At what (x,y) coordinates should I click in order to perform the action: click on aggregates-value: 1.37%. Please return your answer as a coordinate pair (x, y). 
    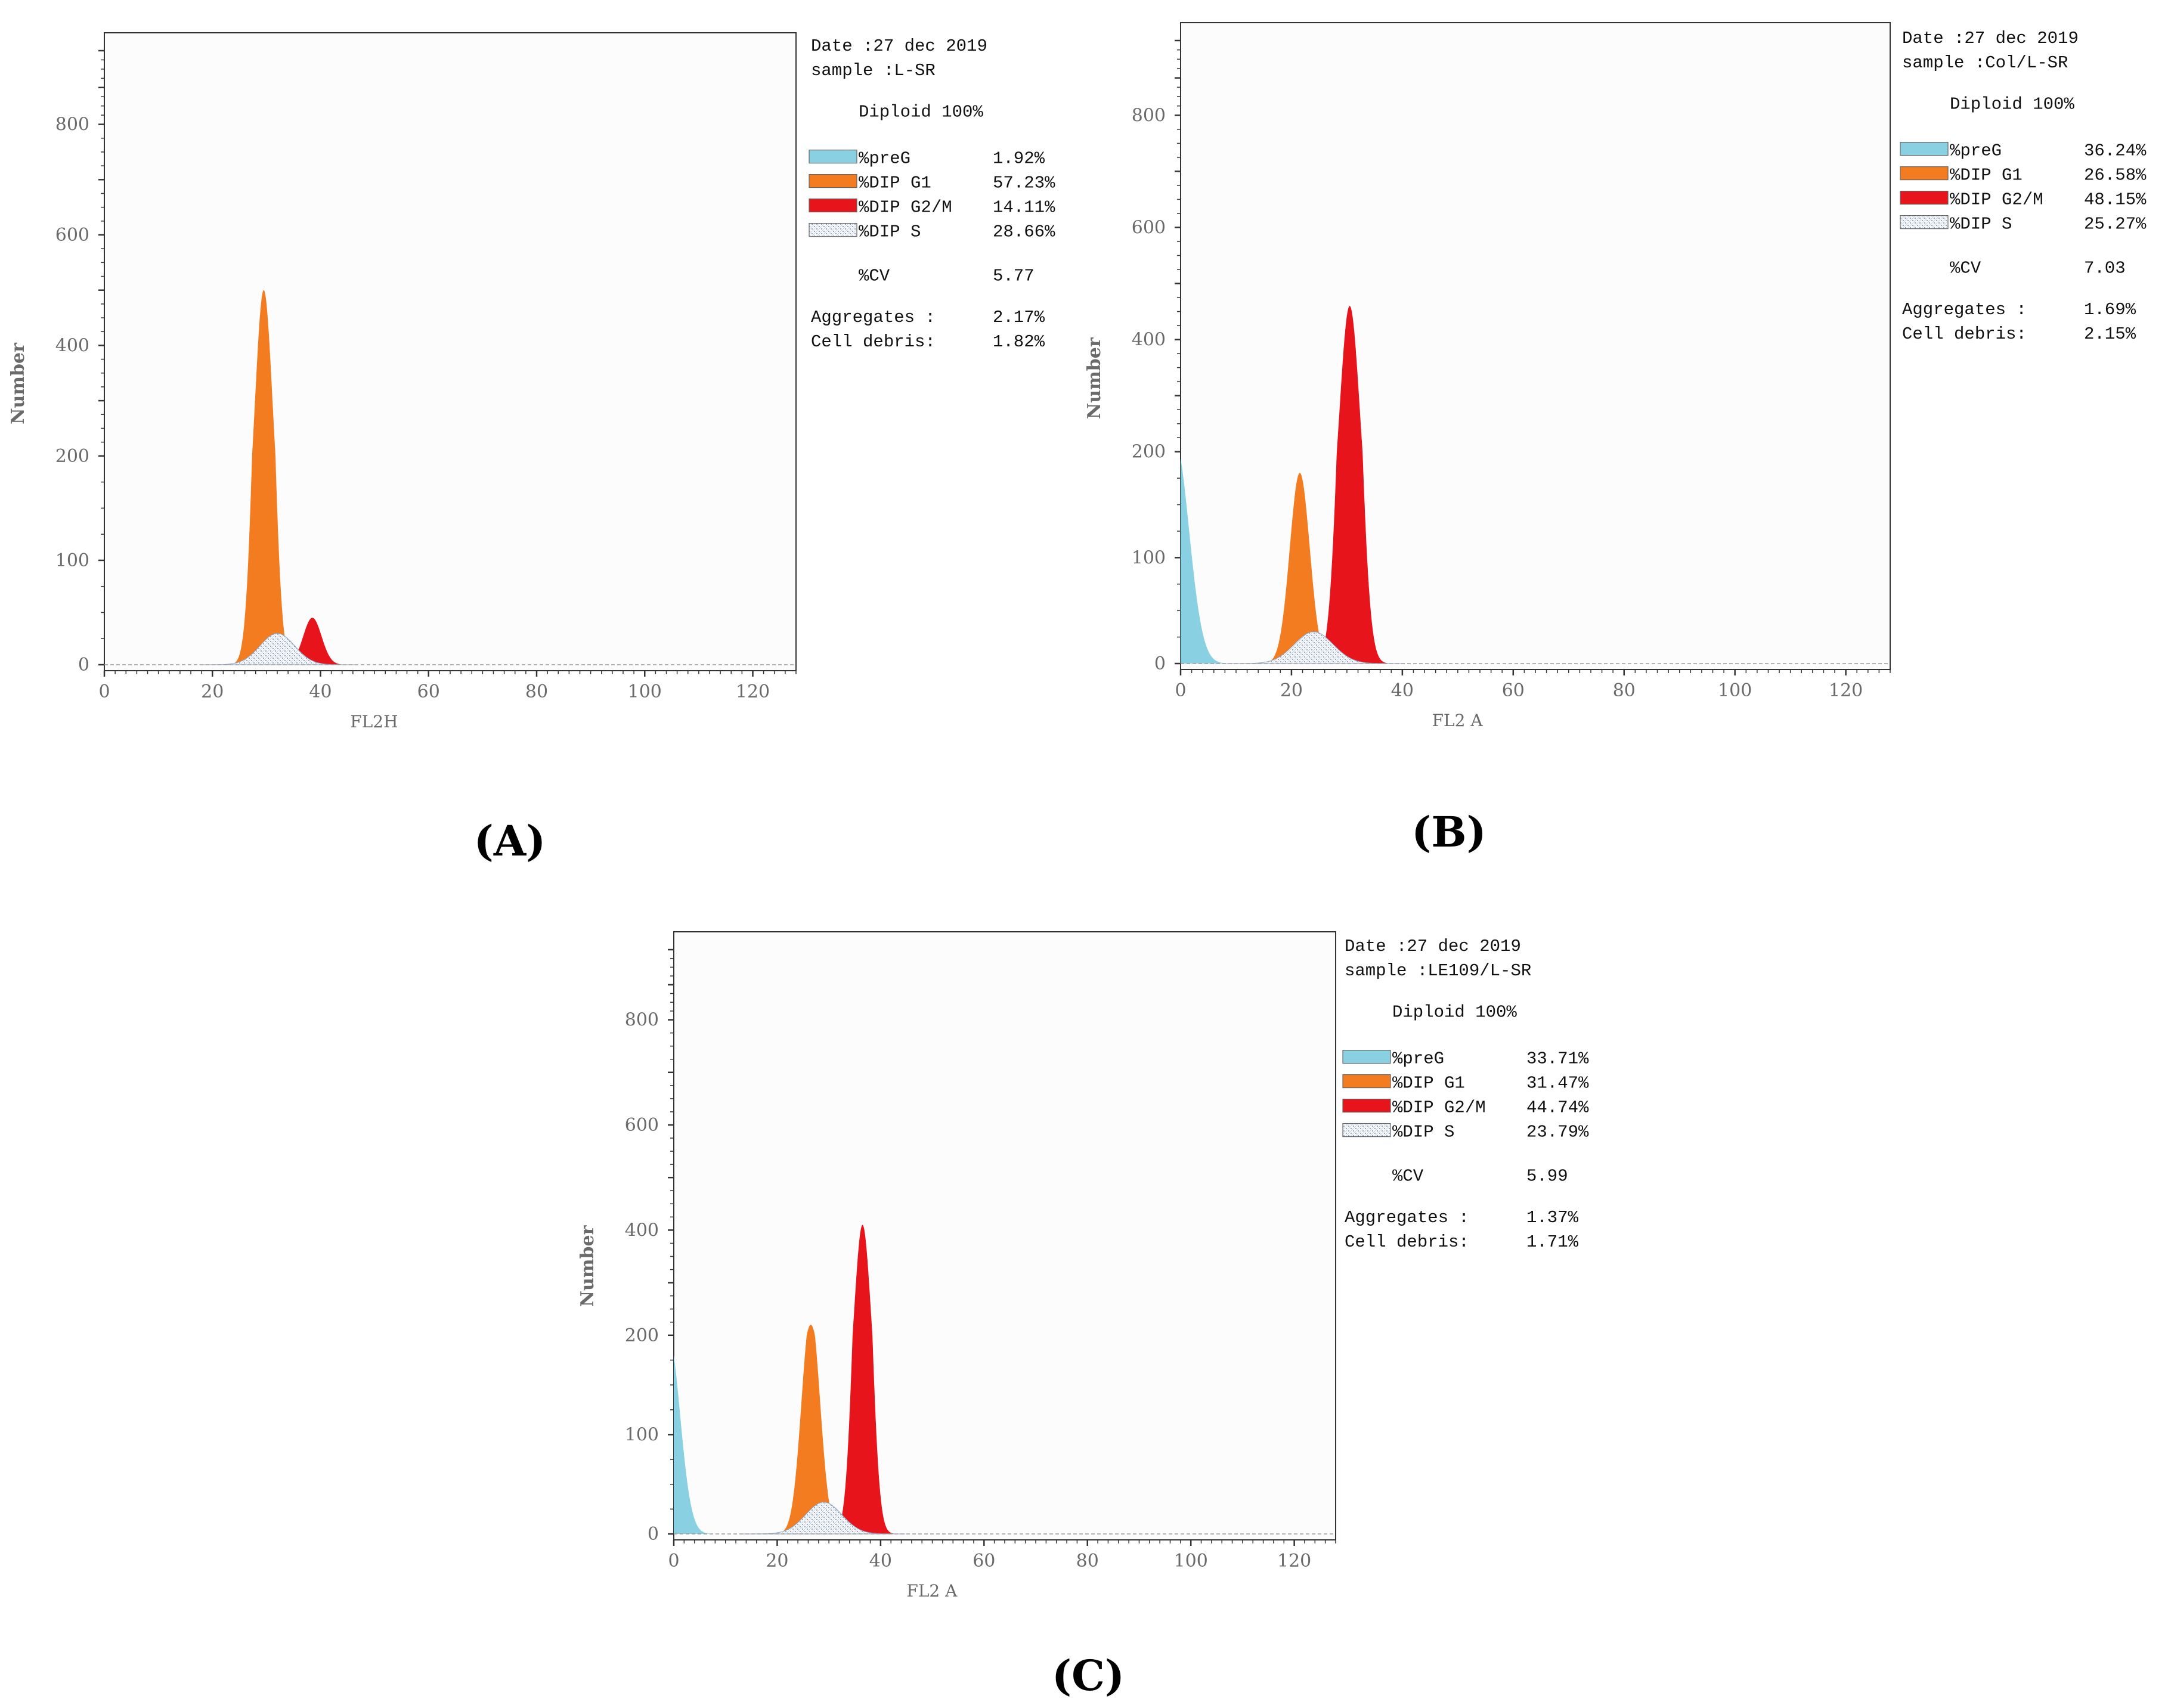
    Looking at the image, I should click on (1552, 1217).